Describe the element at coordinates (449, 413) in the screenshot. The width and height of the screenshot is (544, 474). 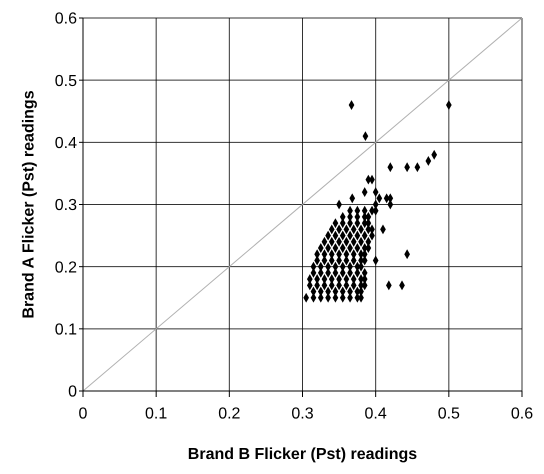
I see `x-tick-label: 0.5` at that location.